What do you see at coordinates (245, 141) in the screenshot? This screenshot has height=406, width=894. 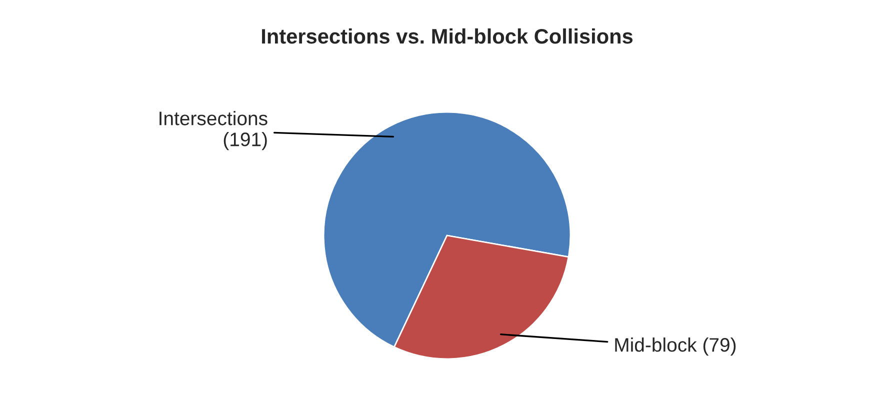 I see `data-label: (191)` at bounding box center [245, 141].